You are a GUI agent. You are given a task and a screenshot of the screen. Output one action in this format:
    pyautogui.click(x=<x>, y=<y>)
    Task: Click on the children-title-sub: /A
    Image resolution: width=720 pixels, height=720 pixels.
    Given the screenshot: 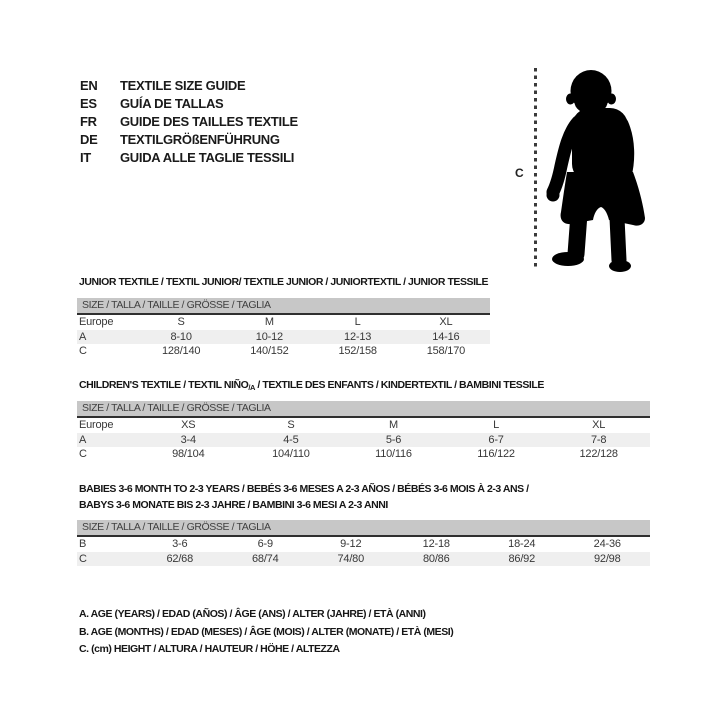 What is the action you would take?
    pyautogui.click(x=251, y=387)
    